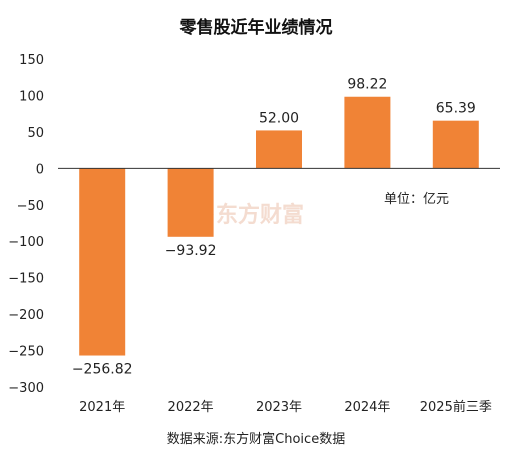 Image resolution: width=513 pixels, height=460 pixels. What do you see at coordinates (26, 315) in the screenshot?
I see `y-tick-label: −200` at bounding box center [26, 315].